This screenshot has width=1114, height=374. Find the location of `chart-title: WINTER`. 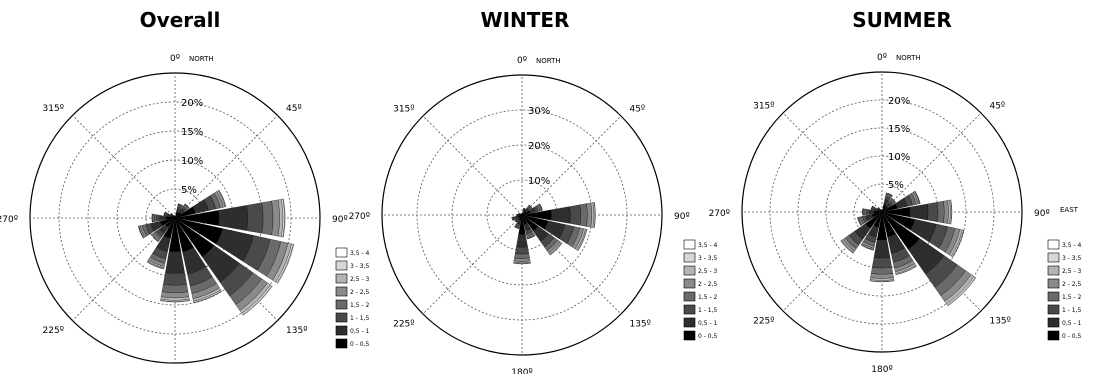

chart-title: WINTER is located at coordinates (525, 20).